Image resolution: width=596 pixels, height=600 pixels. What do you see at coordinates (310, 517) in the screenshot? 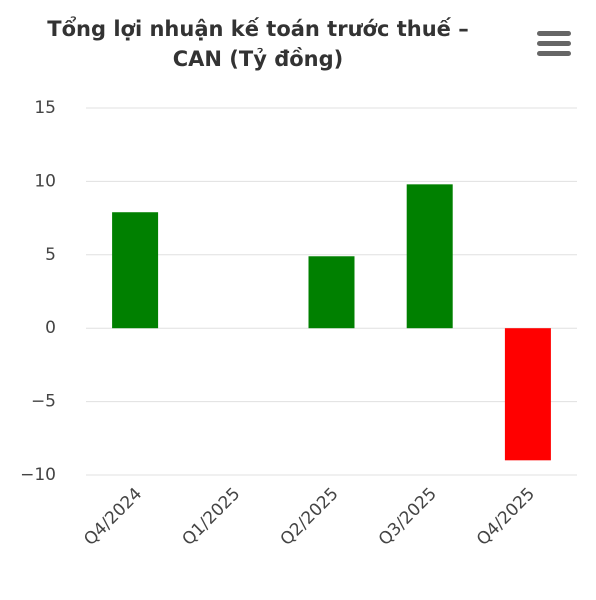
I see `x-tick-label: Q2/2025` at bounding box center [310, 517].